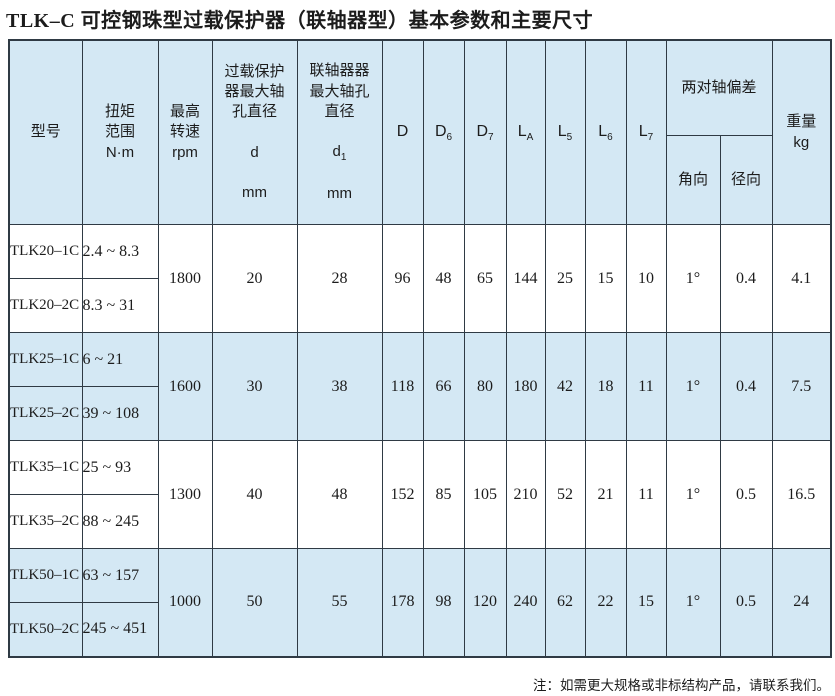 The width and height of the screenshot is (835, 696). Describe the element at coordinates (45, 132) in the screenshot. I see `col-header-model: 型号` at that location.